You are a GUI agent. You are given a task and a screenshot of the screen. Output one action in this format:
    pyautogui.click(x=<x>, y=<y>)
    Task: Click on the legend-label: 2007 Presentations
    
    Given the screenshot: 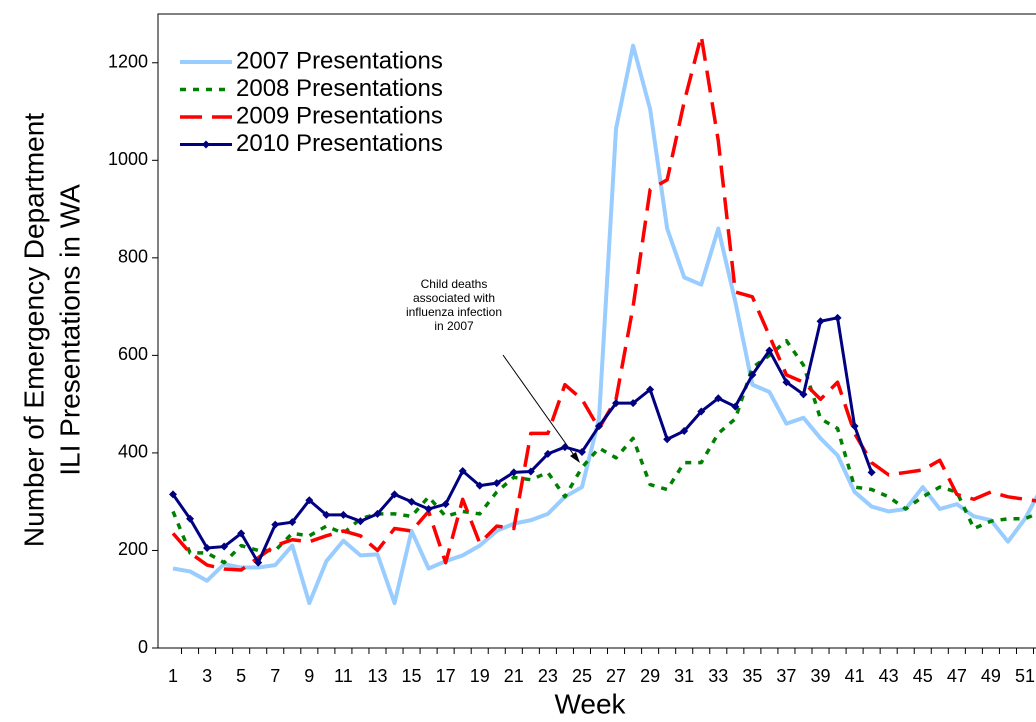 What is the action you would take?
    pyautogui.click(x=339, y=60)
    